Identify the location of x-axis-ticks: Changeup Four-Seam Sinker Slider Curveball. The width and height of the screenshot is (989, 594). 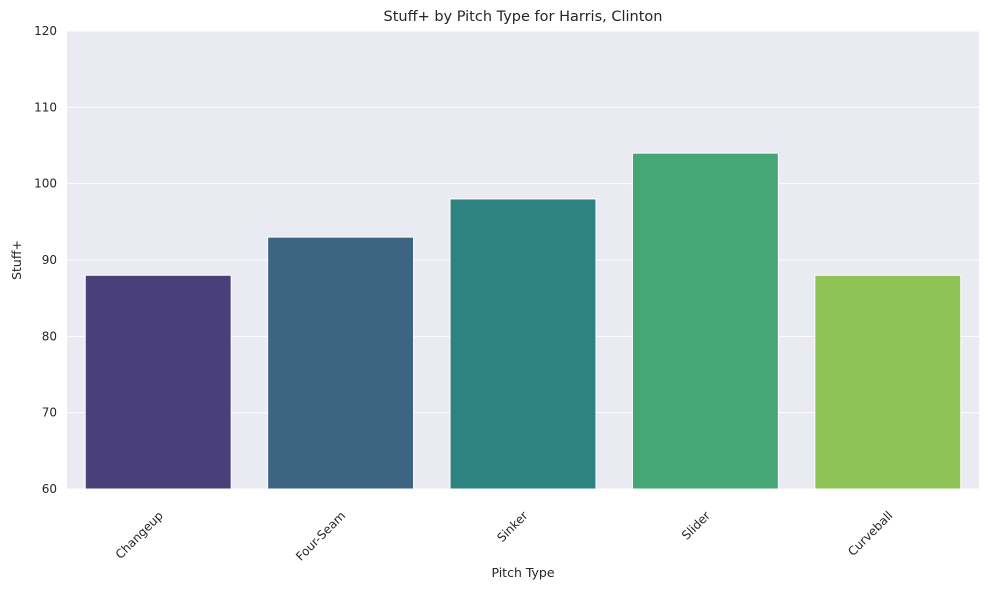
(504, 535).